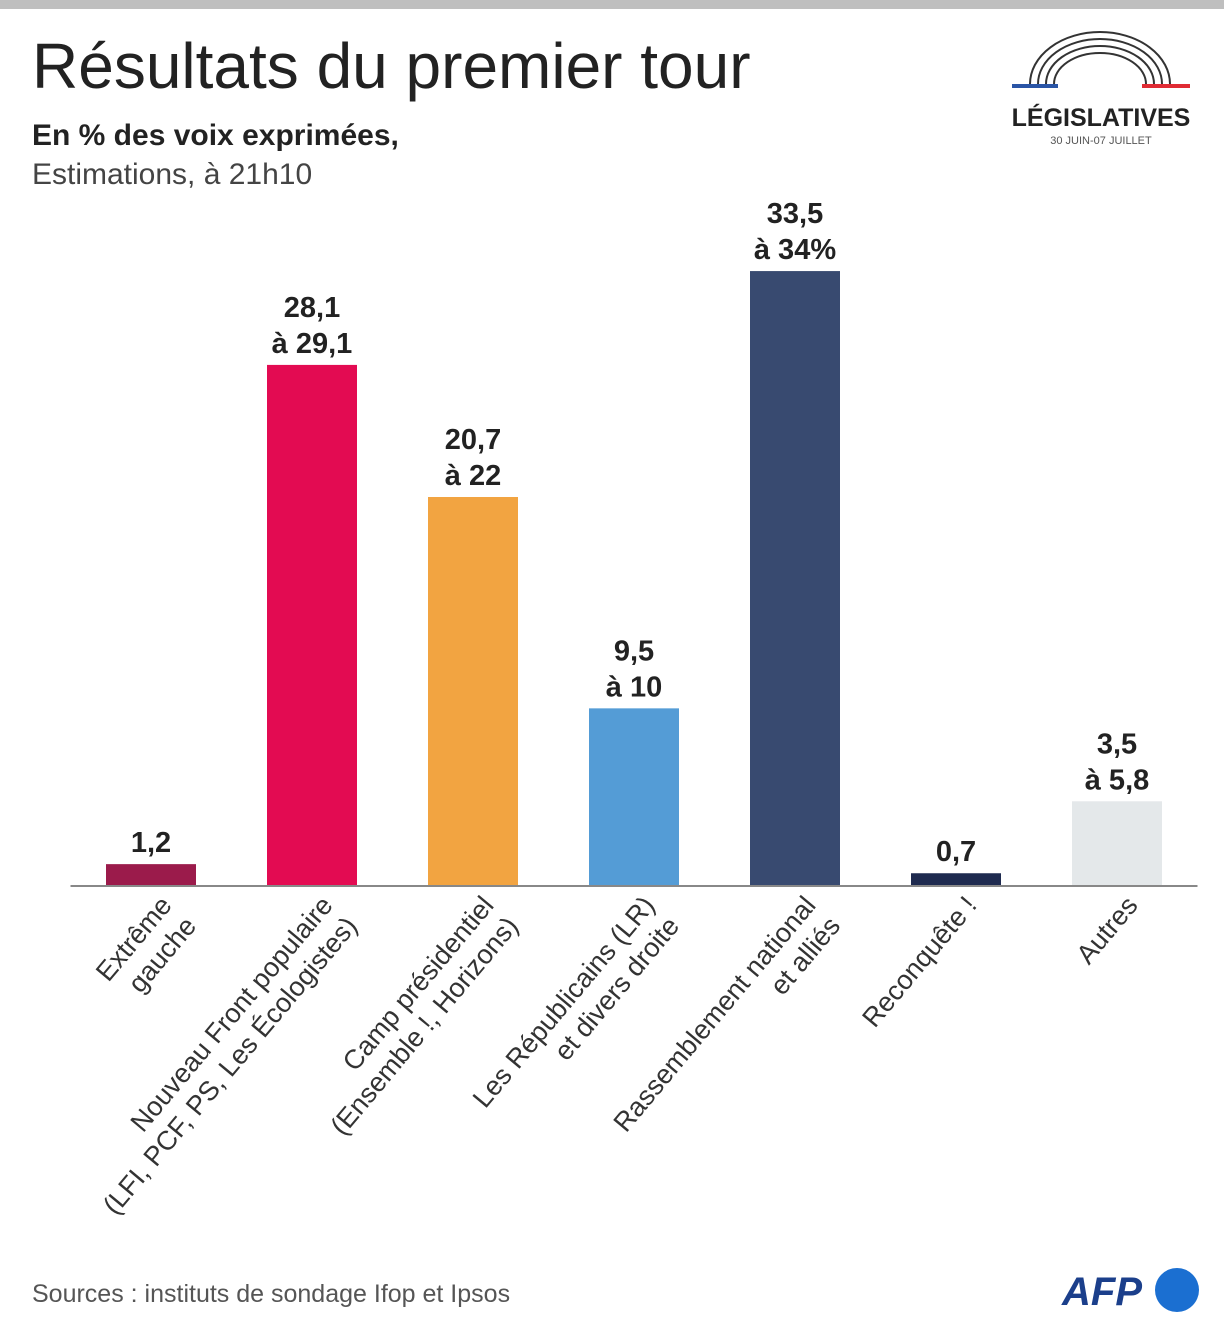  What do you see at coordinates (612, 4) in the screenshot?
I see `top-rule` at bounding box center [612, 4].